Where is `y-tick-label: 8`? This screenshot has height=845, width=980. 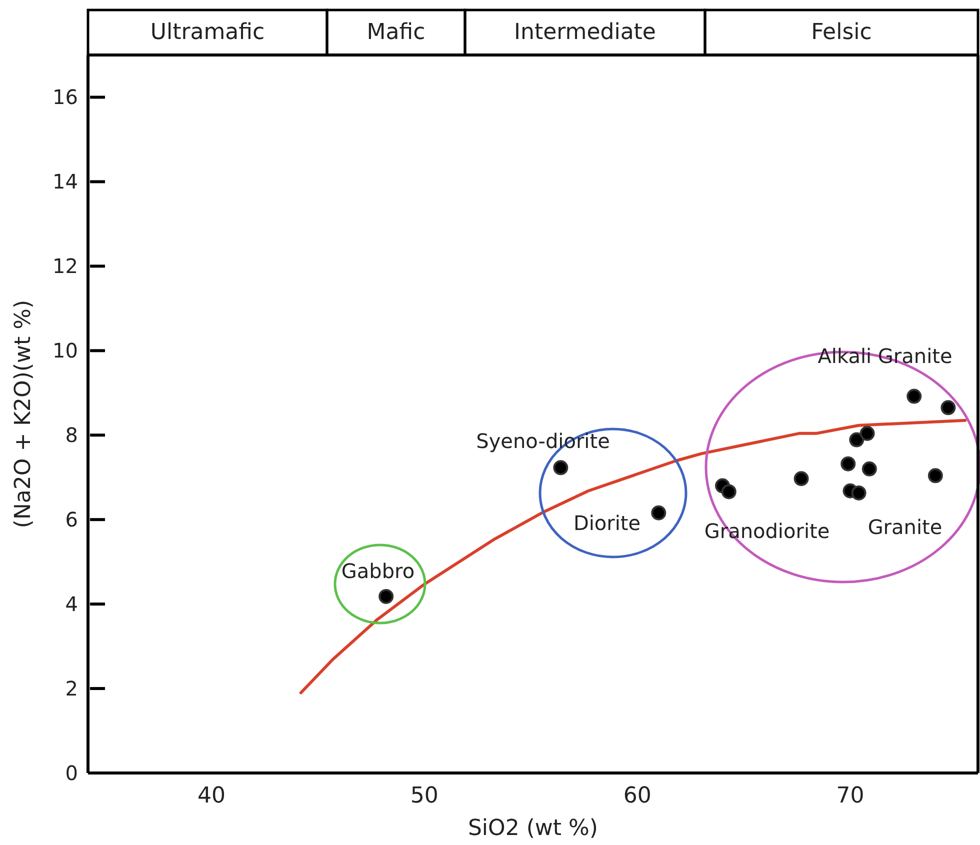
y-tick-label: 8 is located at coordinates (71, 435).